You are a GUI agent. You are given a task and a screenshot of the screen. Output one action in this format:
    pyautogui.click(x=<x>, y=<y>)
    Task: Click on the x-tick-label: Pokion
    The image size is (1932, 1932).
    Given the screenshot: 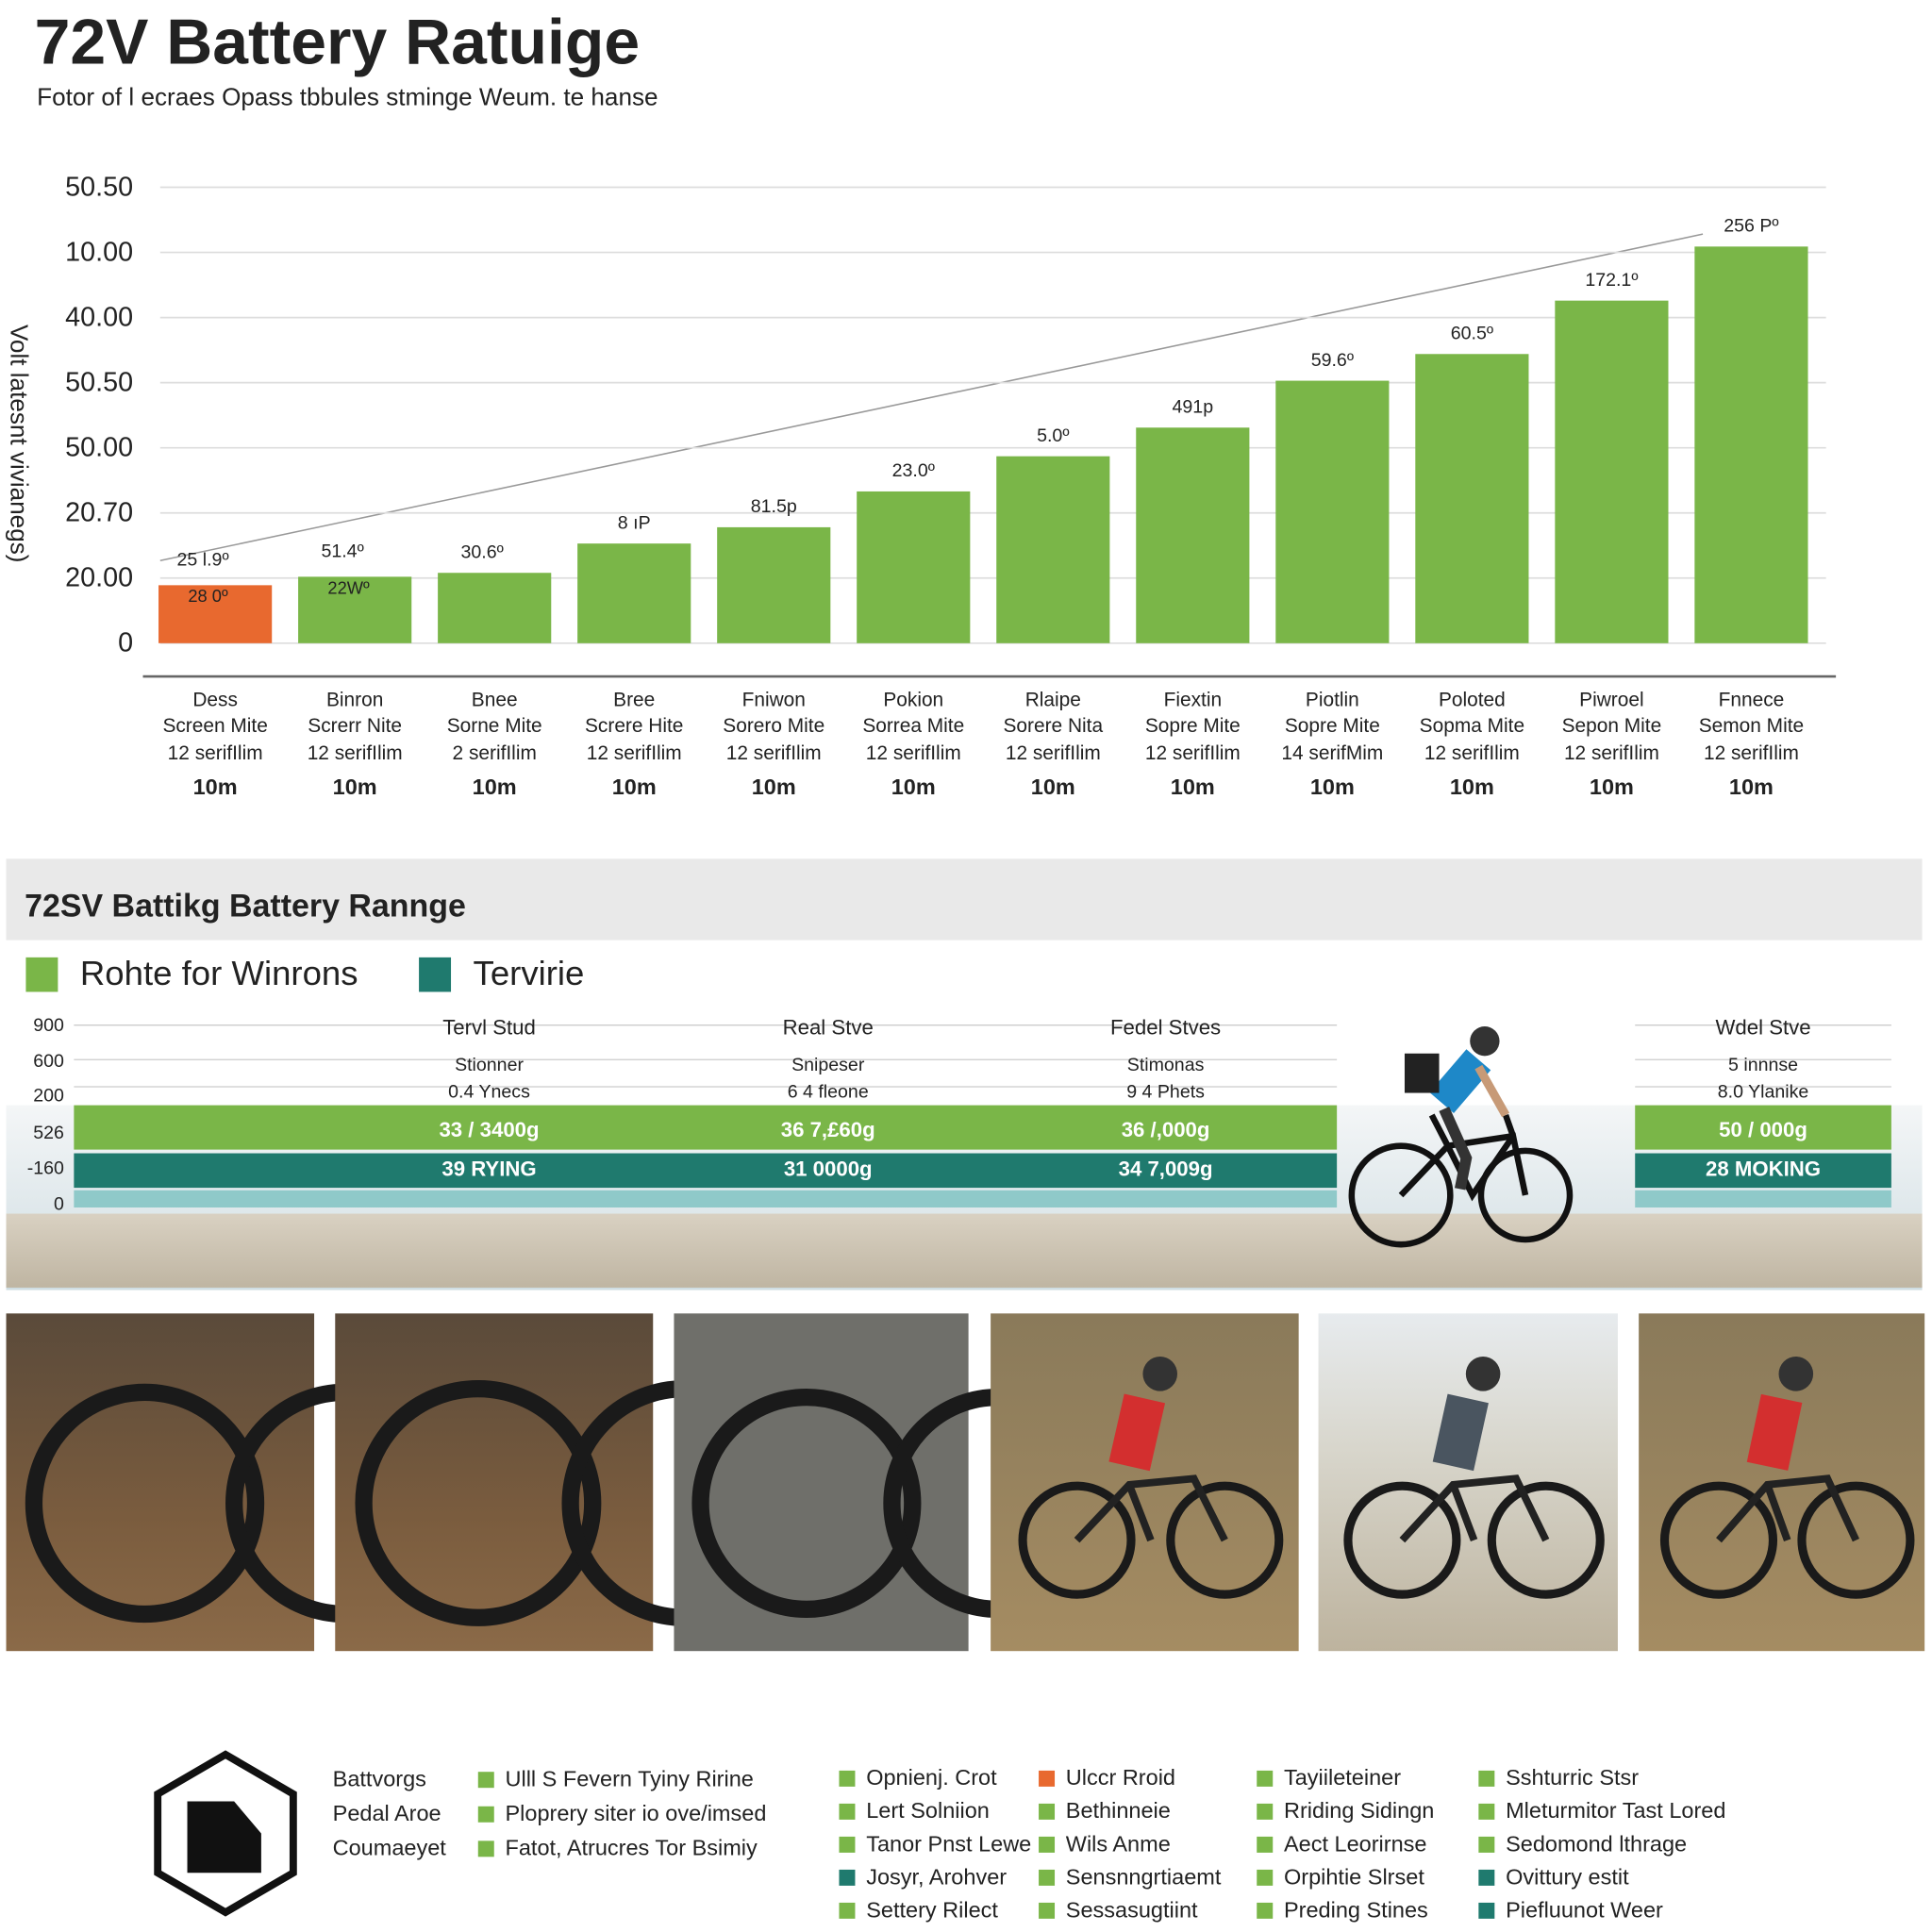 What is the action you would take?
    pyautogui.click(x=913, y=701)
    